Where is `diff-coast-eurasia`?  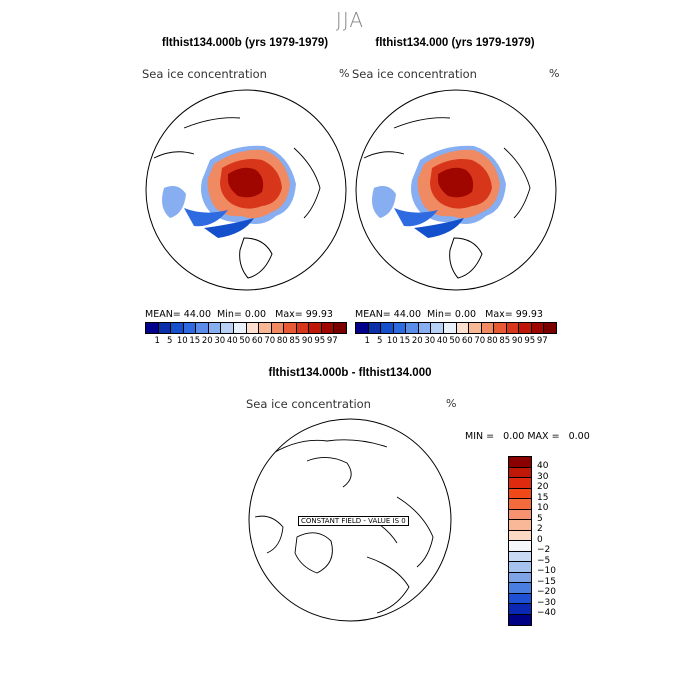 diff-coast-eurasia is located at coordinates (400, 555).